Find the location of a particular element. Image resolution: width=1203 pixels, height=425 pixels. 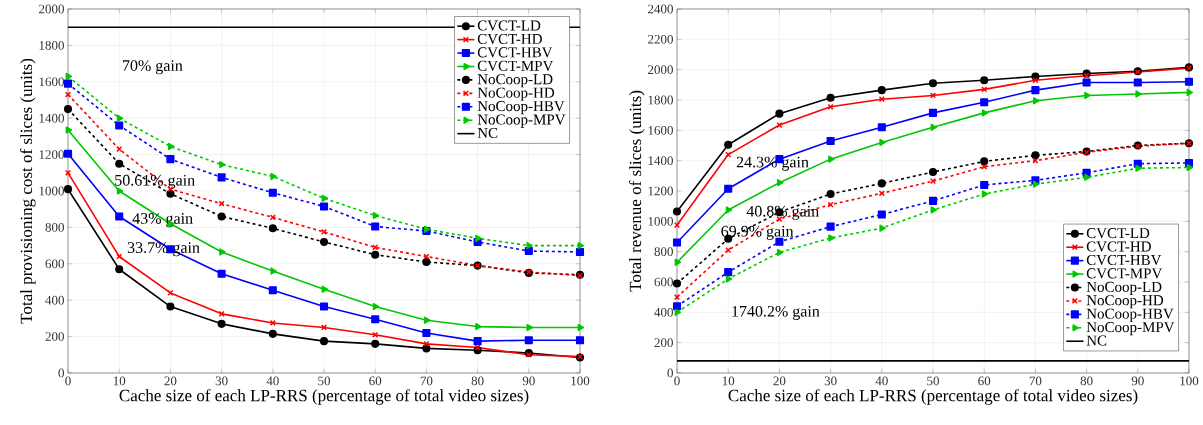

y-axis-title: Total revenue of slices (units) is located at coordinates (637, 191).